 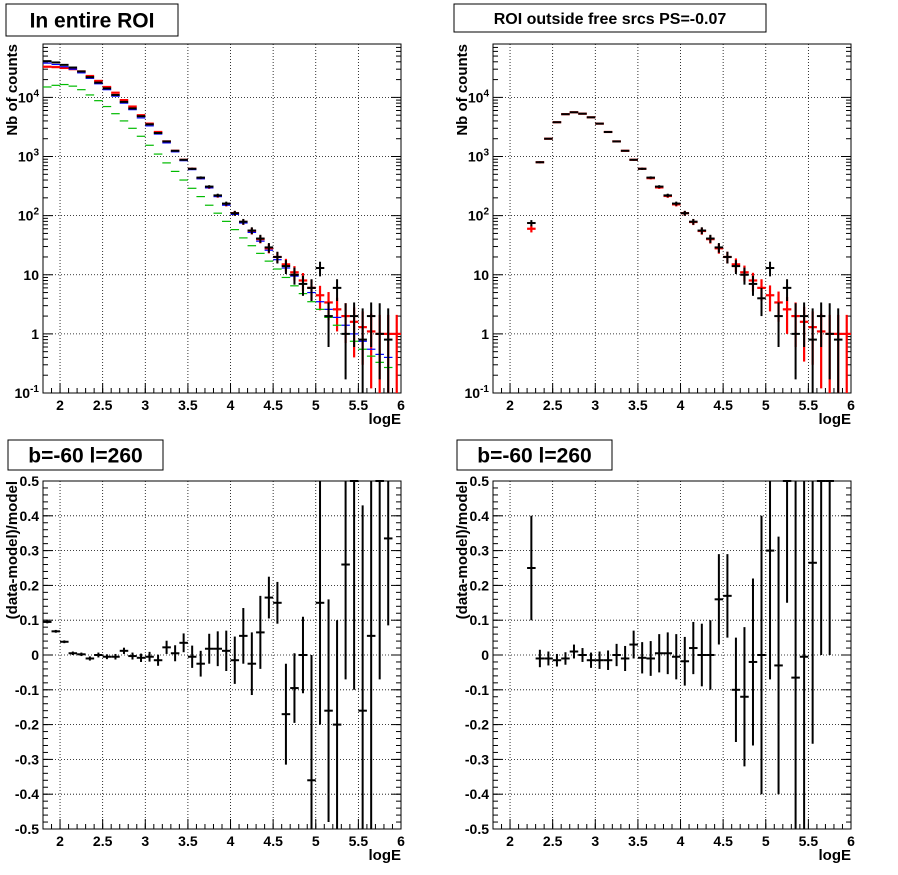 I want to click on y-axis-label: Nb of counts, so click(x=12, y=90).